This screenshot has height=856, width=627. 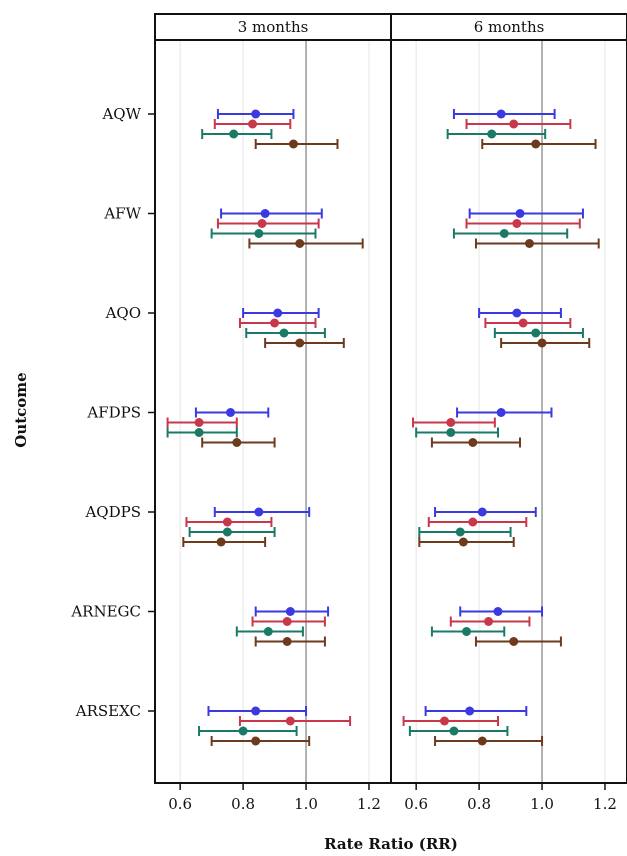 I want to click on y-axis-title: Outcome, so click(x=21, y=409).